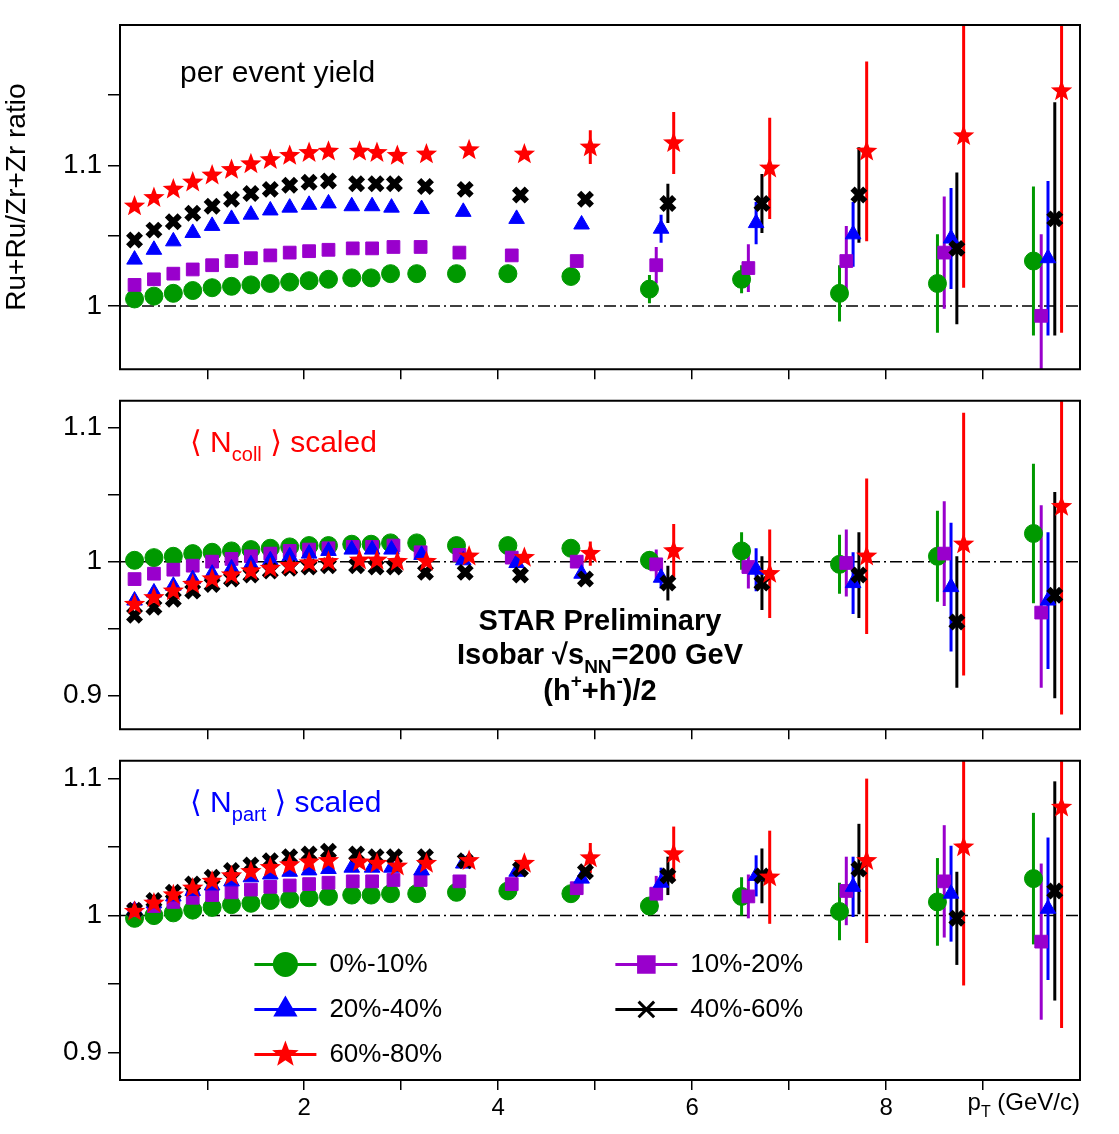 This screenshot has height=1134, width=1119. I want to click on x-tick-label: 4, so click(498, 1107).